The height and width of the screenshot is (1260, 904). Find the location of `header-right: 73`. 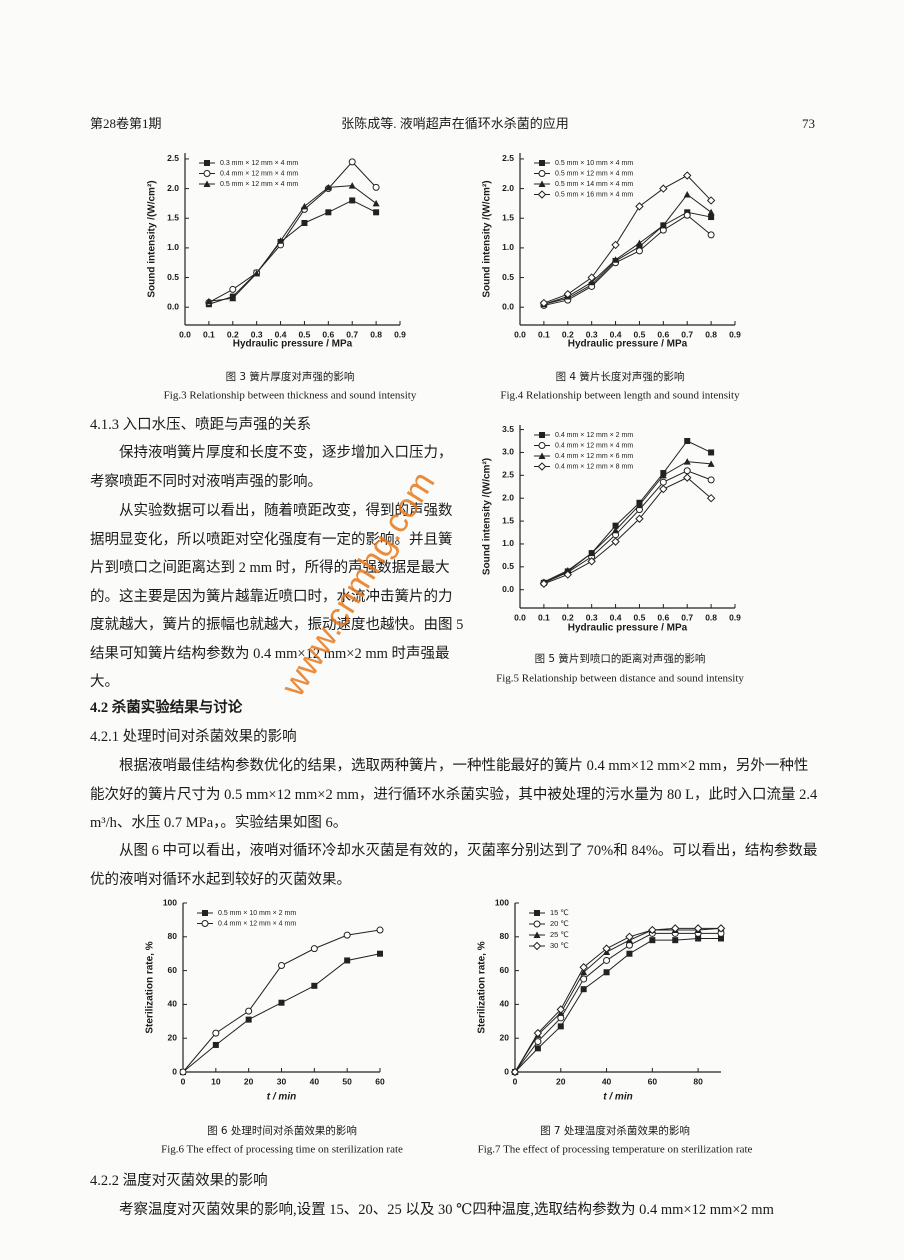

header-right: 73 is located at coordinates (808, 123).